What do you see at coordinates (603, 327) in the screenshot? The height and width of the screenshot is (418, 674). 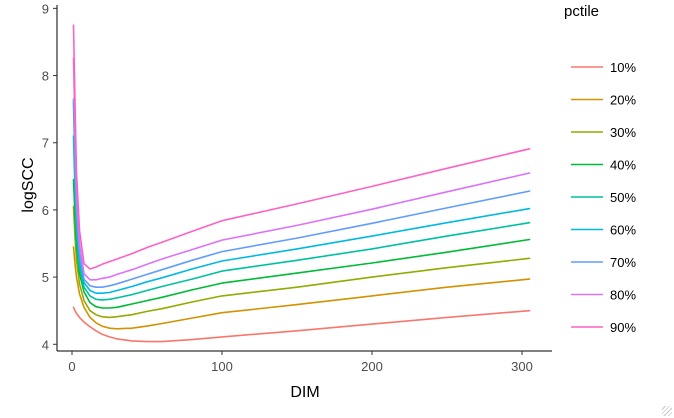 I see `legend-item: 90%` at bounding box center [603, 327].